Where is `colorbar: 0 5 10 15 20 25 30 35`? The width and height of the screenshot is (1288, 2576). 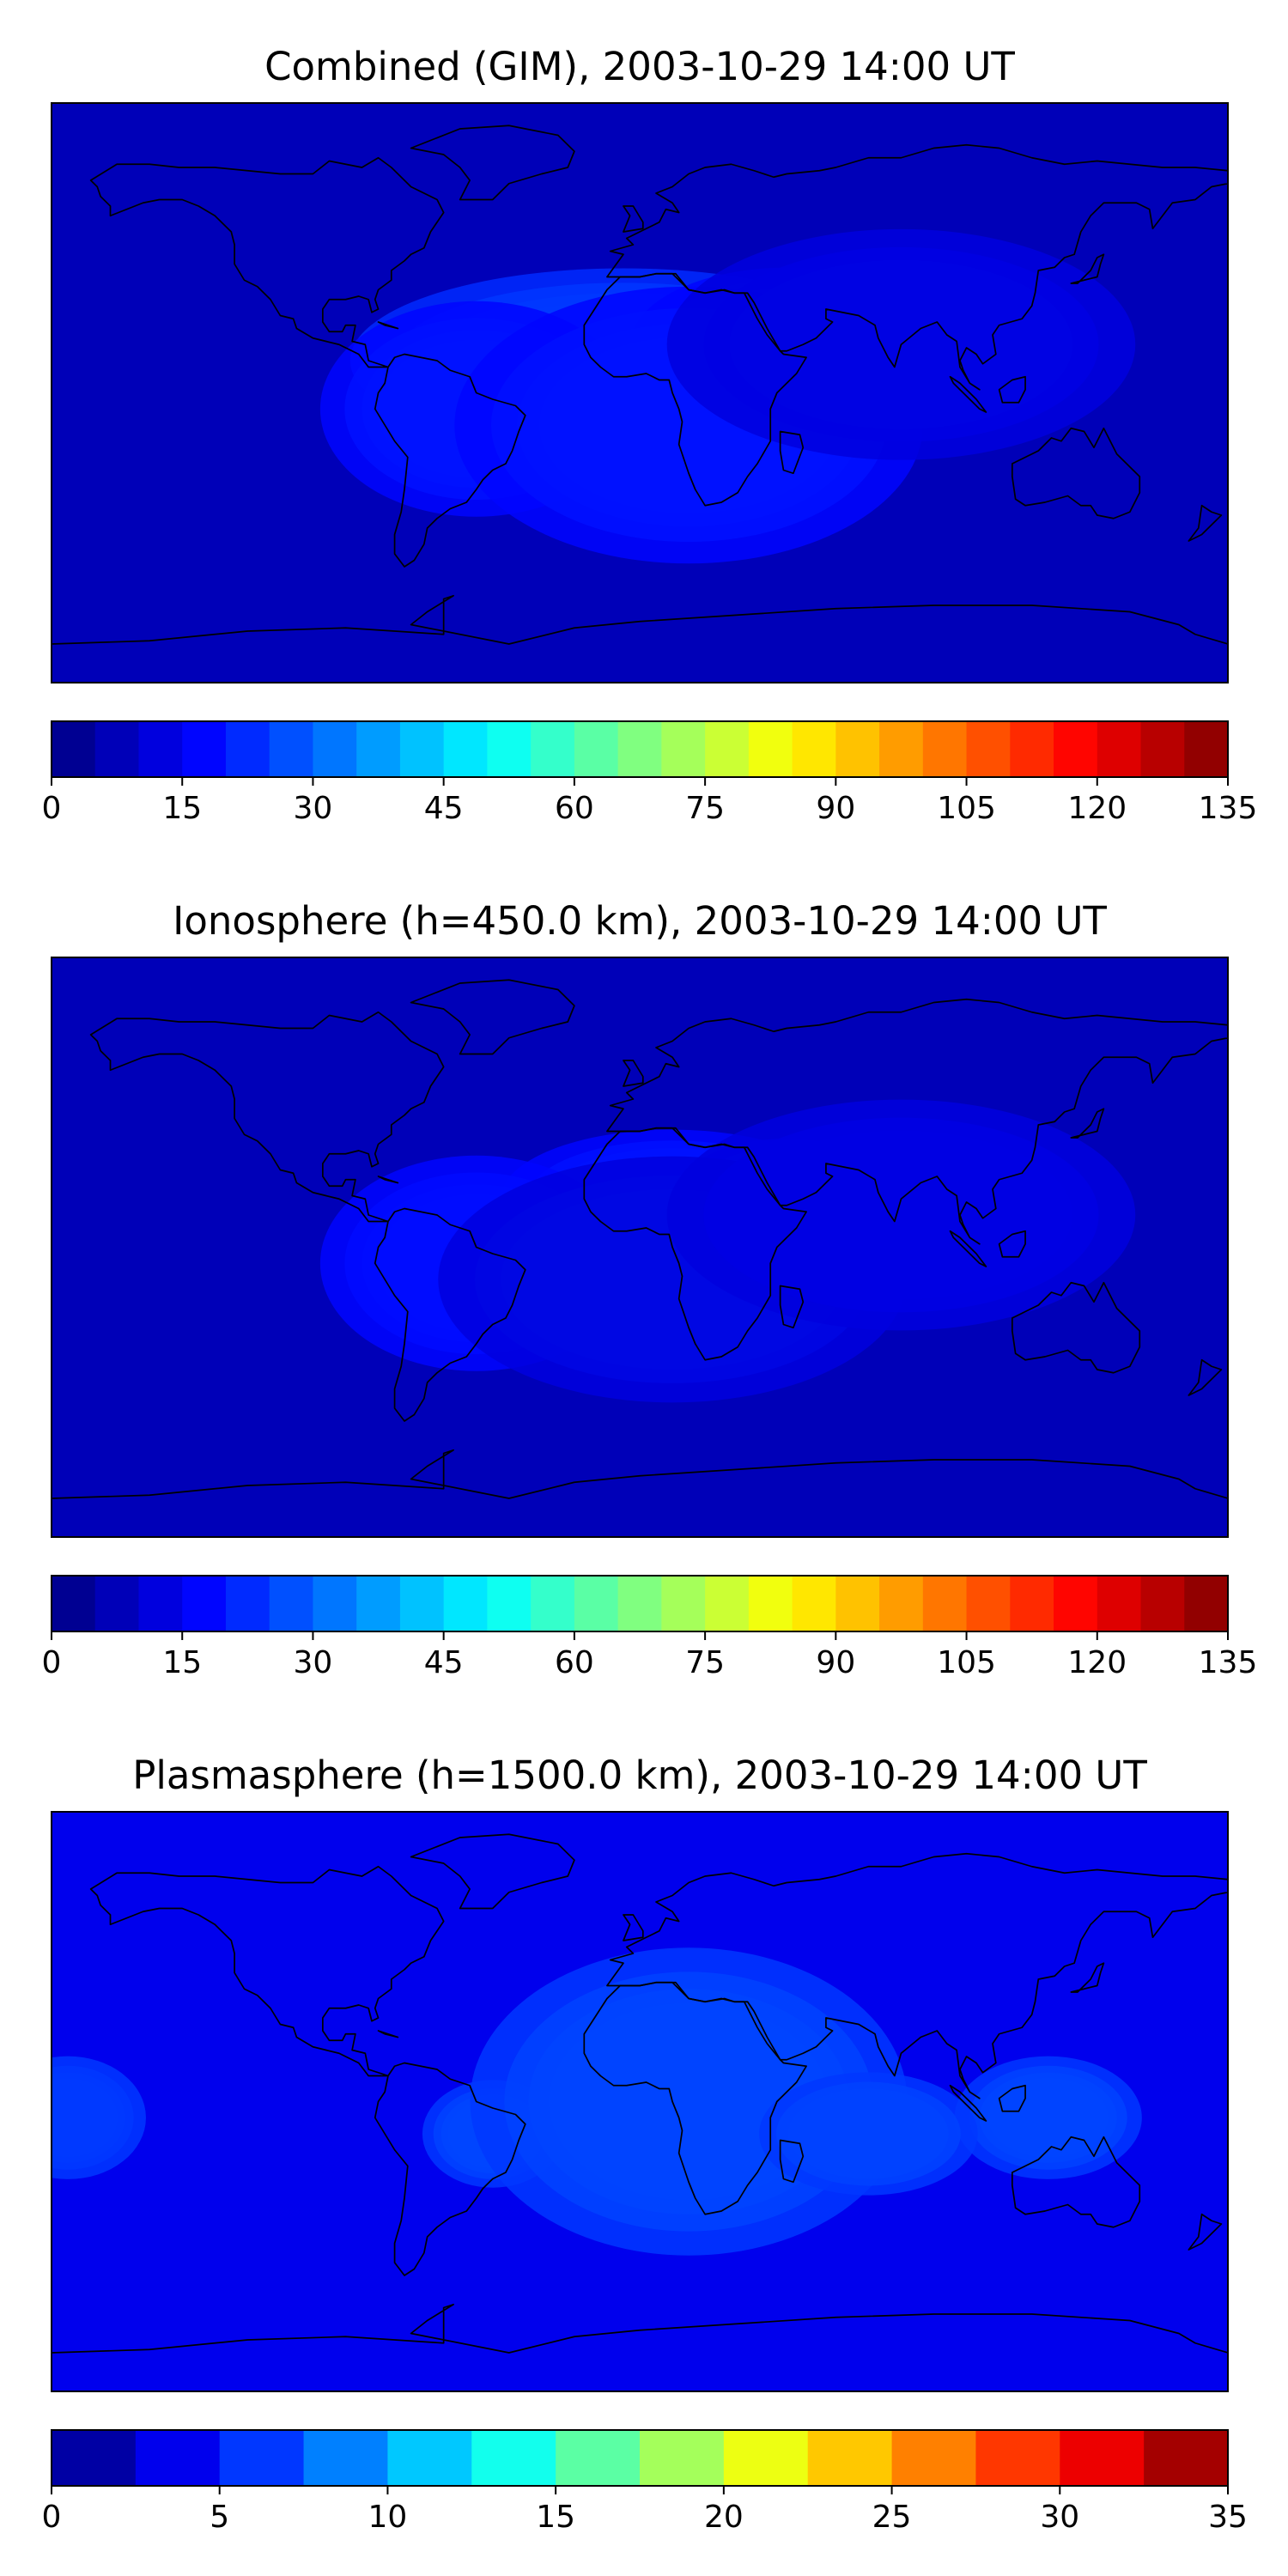 colorbar: 0 5 10 15 20 25 30 35 is located at coordinates (645, 2482).